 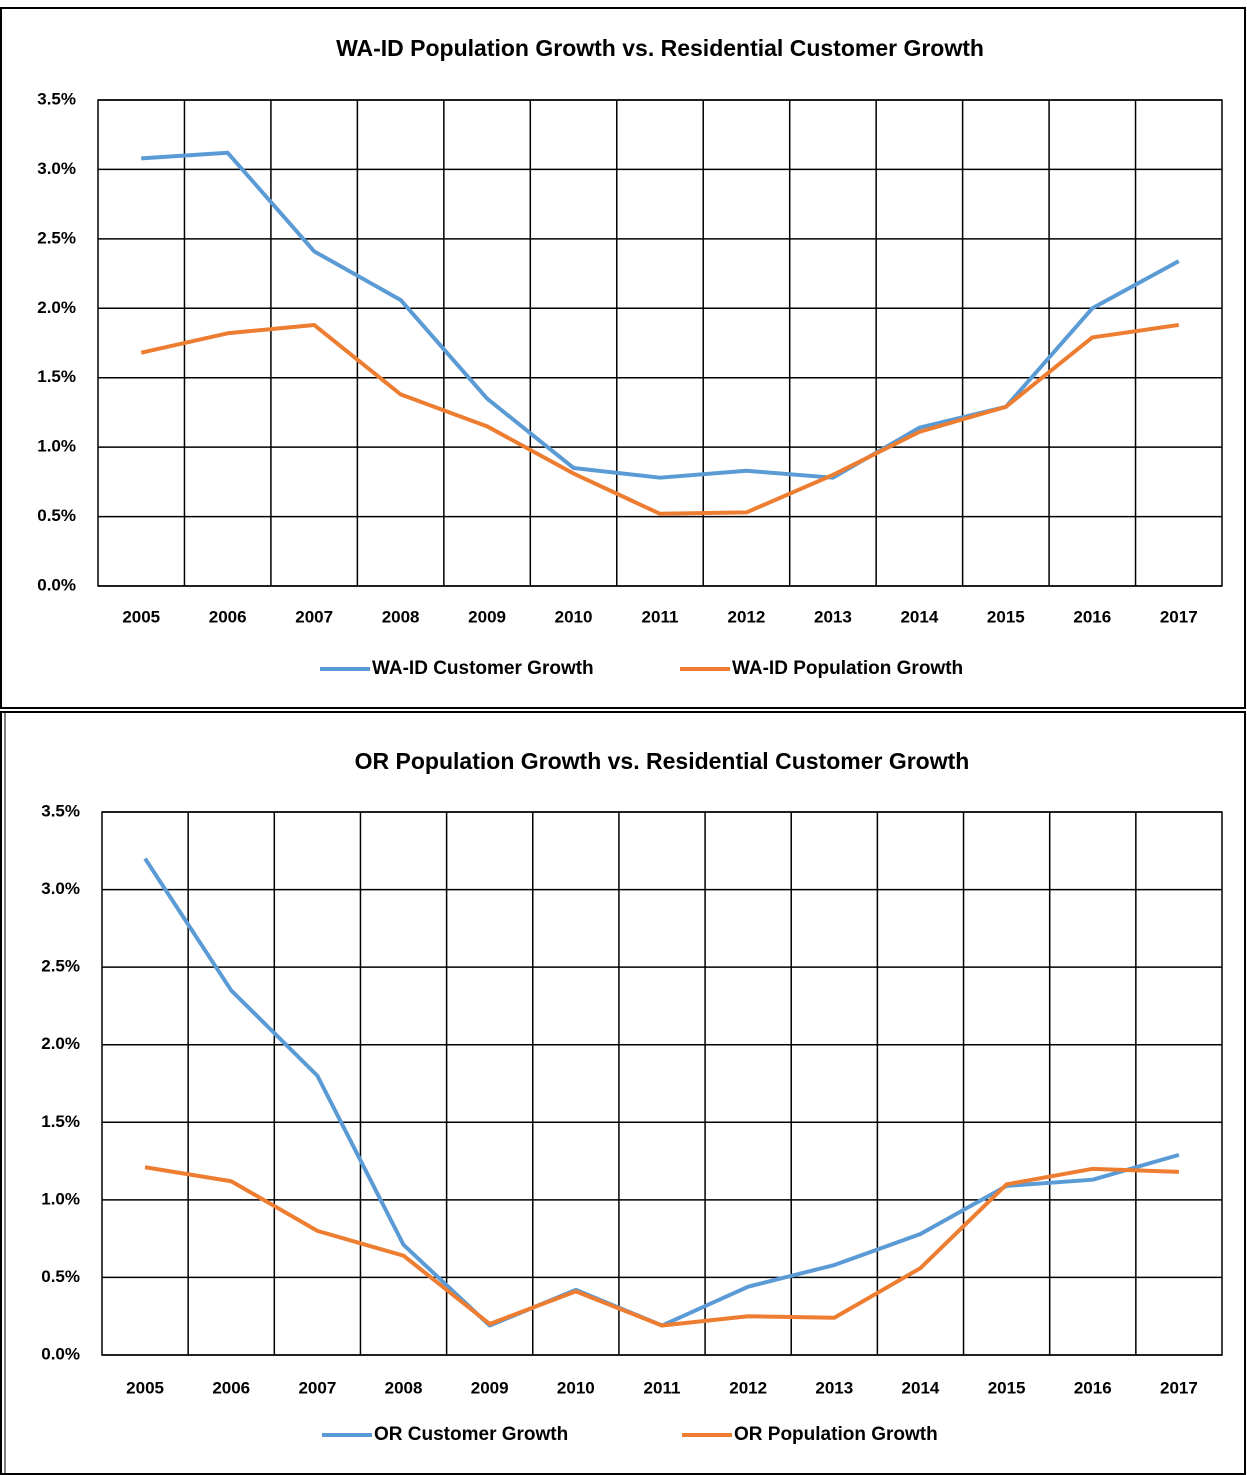 I want to click on legend-label: OR Customer Growth, so click(x=471, y=1434).